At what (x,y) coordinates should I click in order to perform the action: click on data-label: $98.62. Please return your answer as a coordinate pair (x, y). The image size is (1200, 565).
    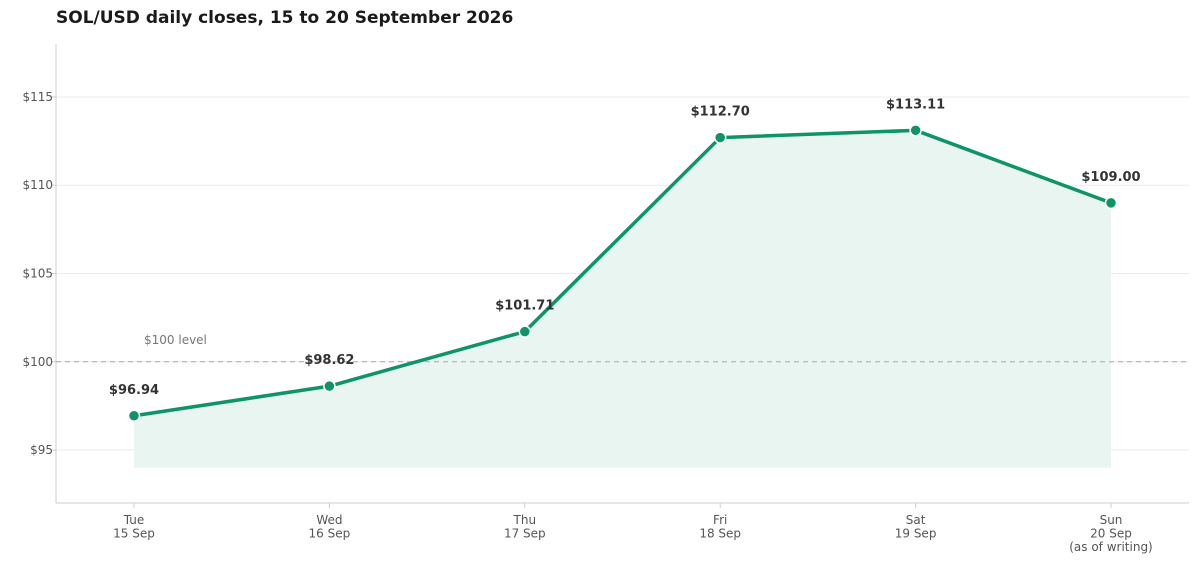
    Looking at the image, I should click on (329, 360).